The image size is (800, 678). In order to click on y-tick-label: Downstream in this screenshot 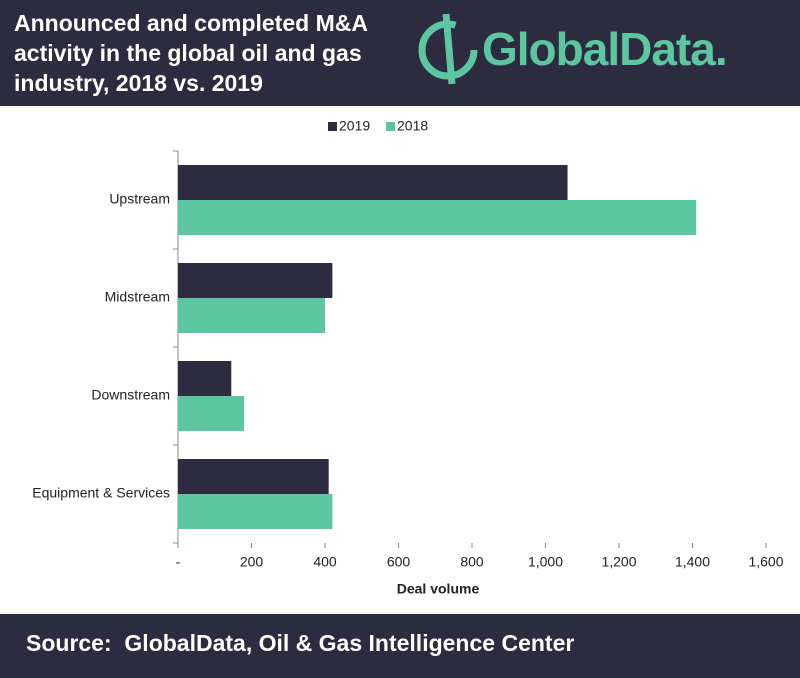, I will do `click(130, 395)`.